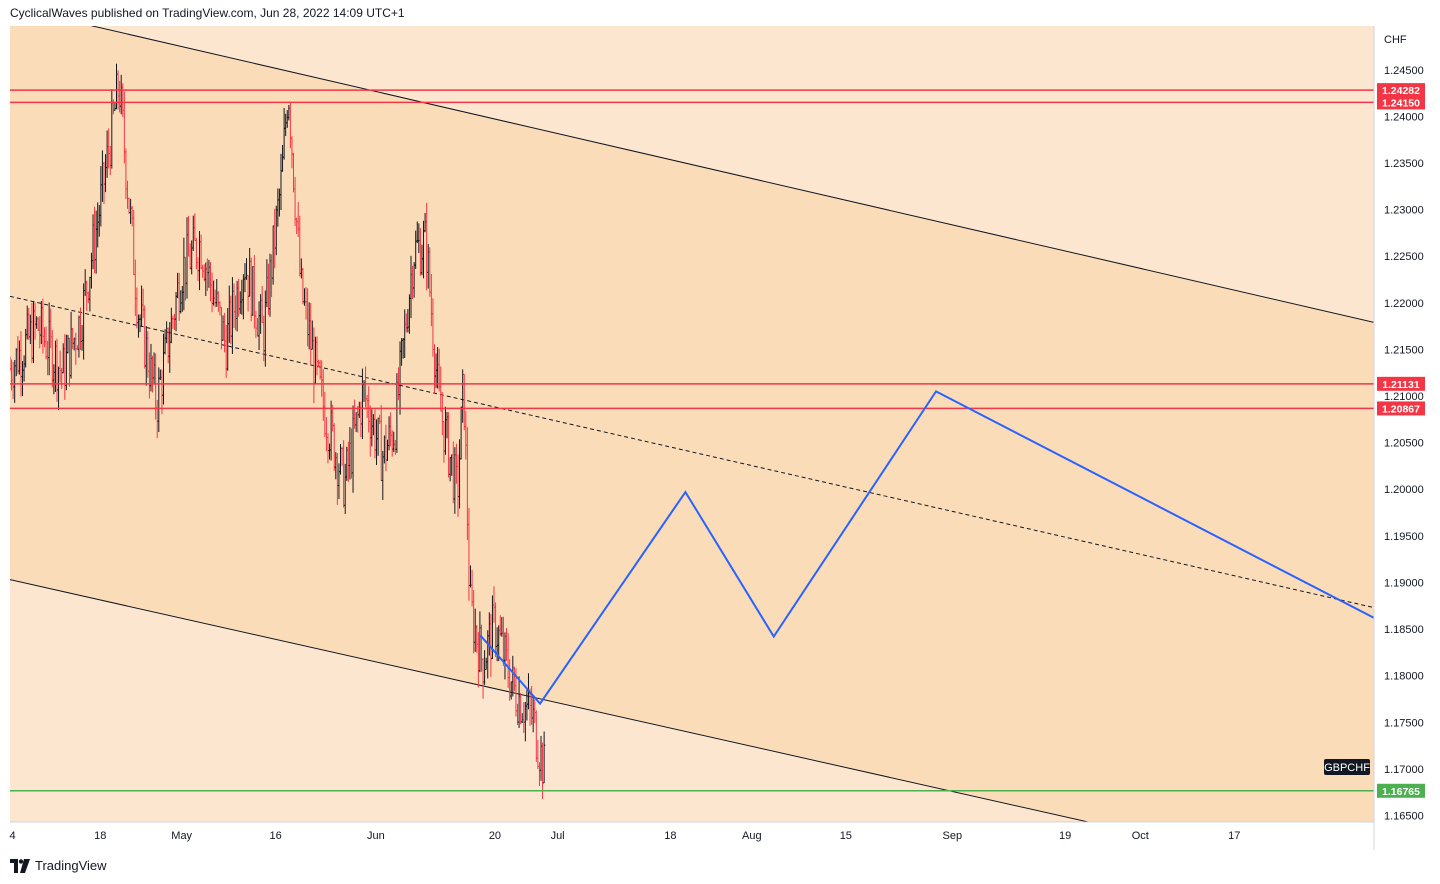  I want to click on price-tick-label: 1.24000, so click(1404, 117).